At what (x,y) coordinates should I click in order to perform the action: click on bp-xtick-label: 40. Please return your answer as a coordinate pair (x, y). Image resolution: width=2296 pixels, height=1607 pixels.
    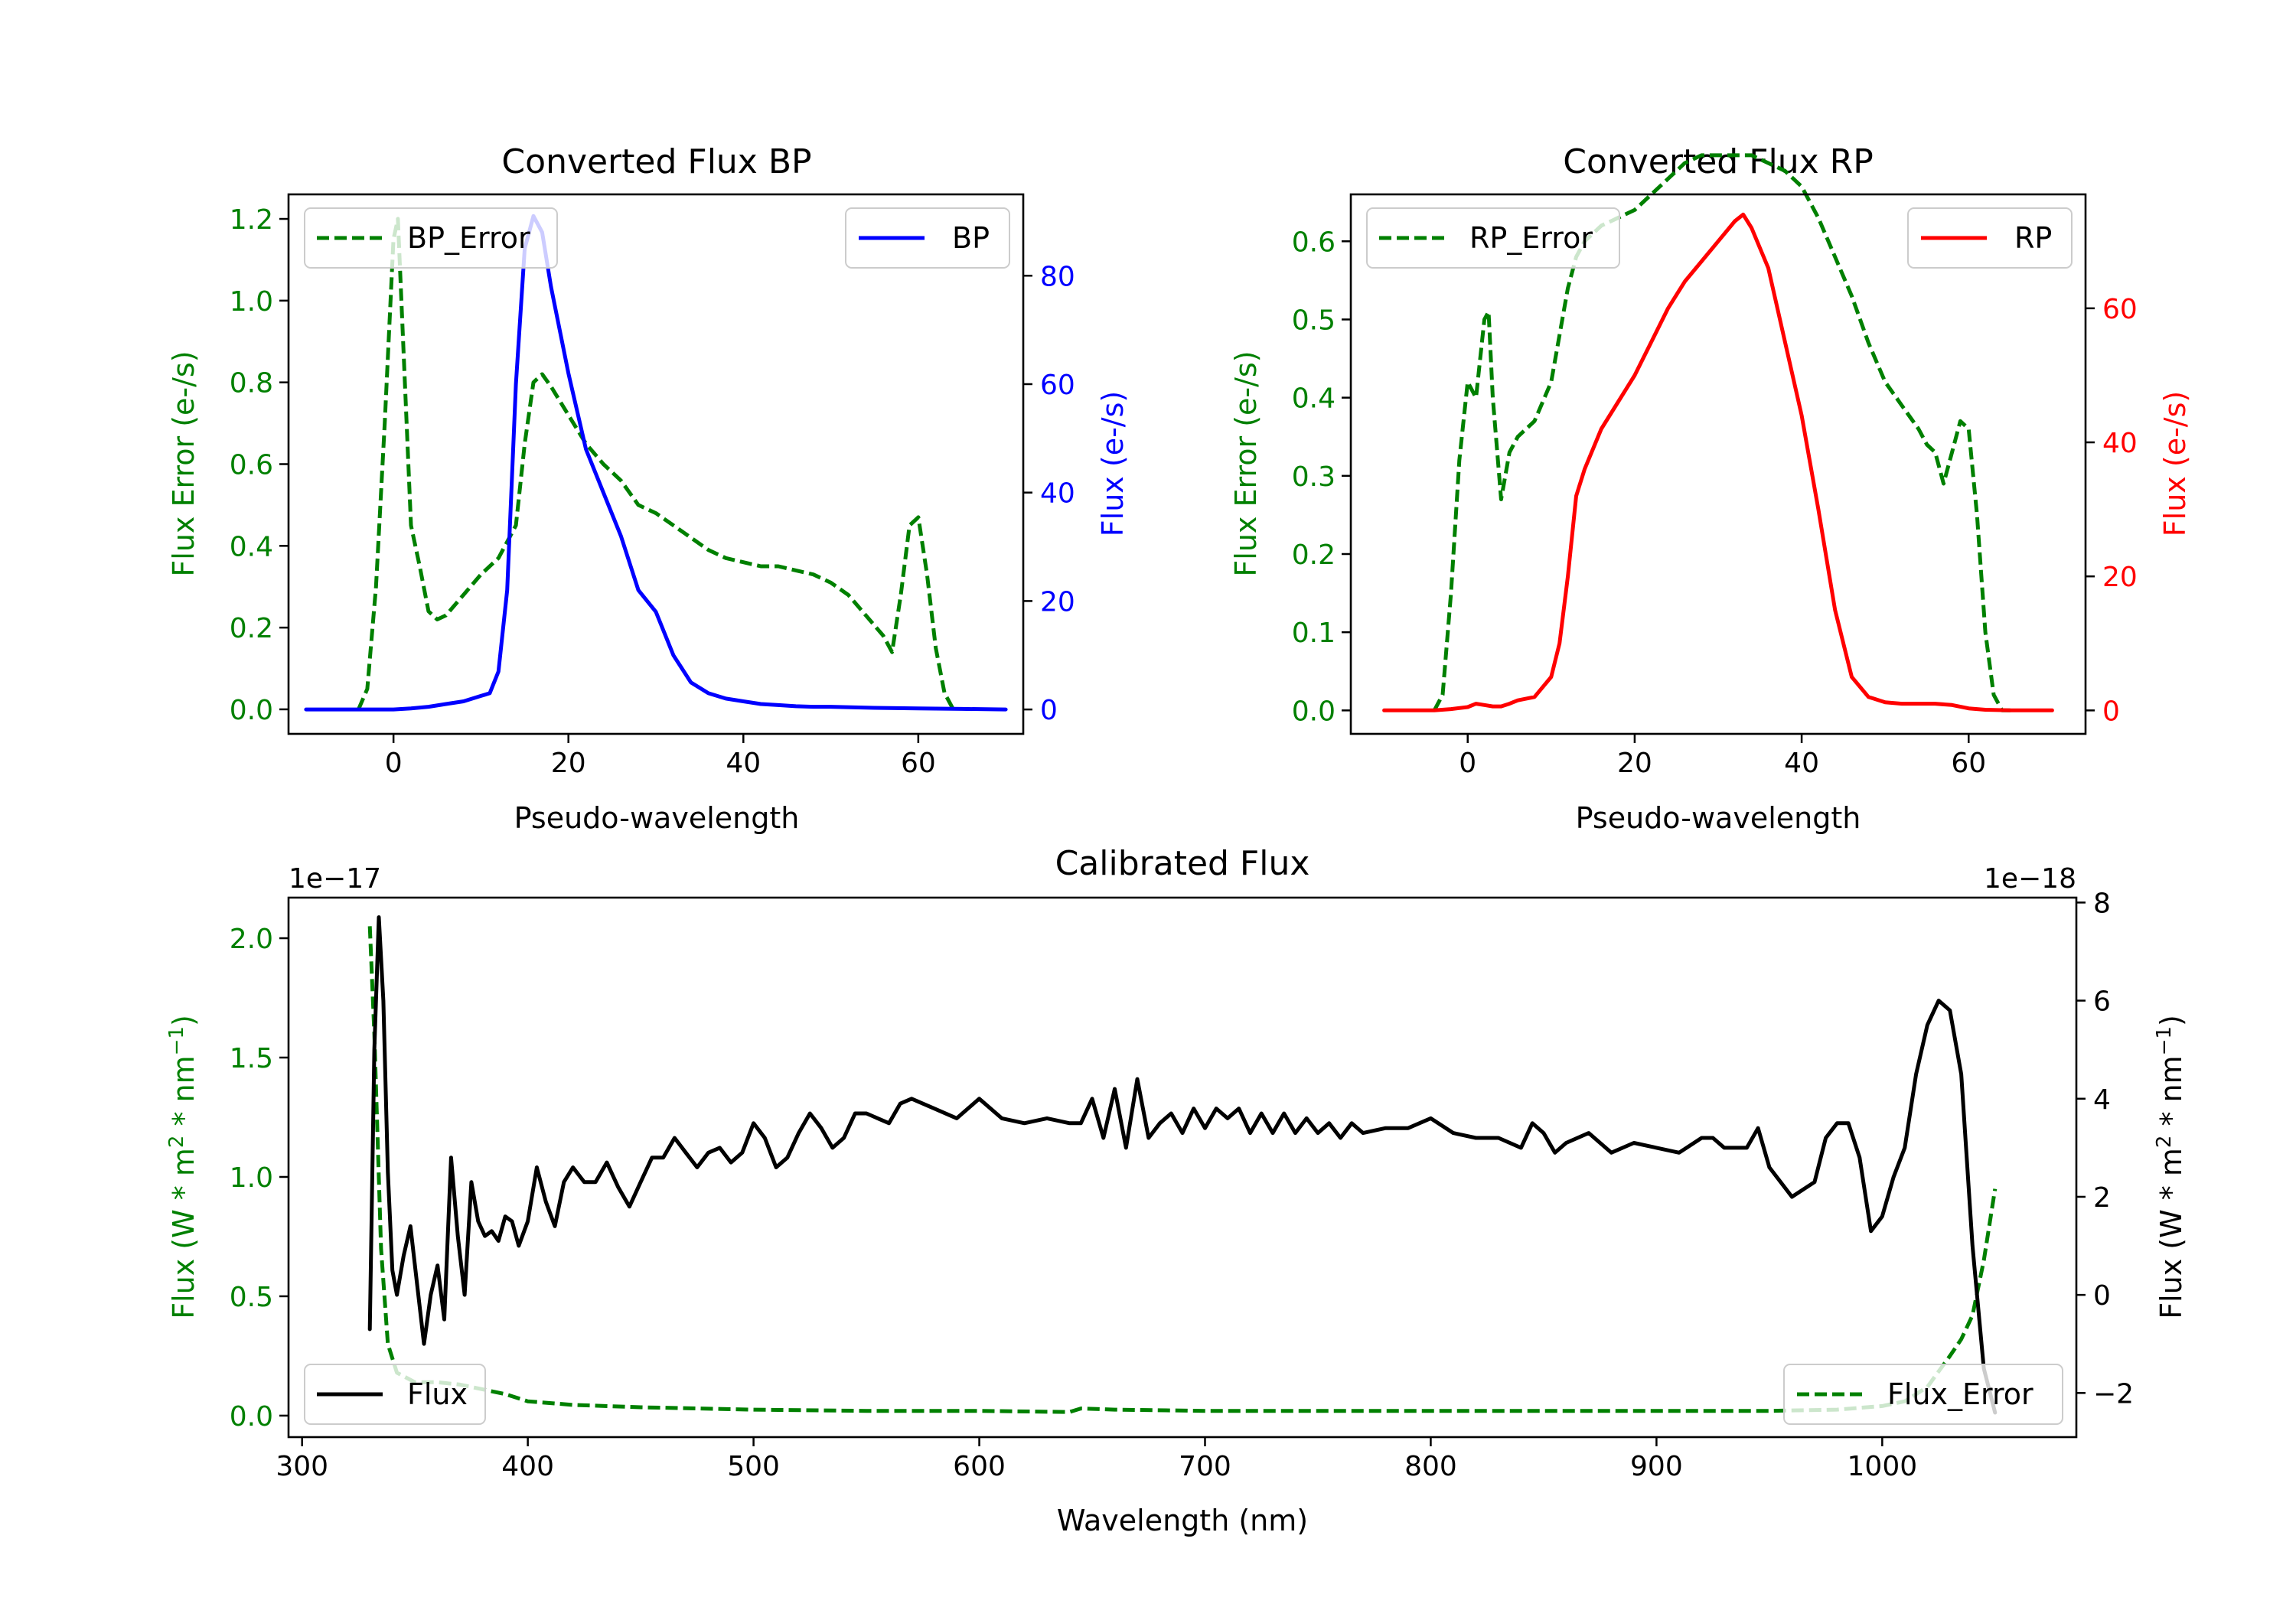
    Looking at the image, I should click on (743, 763).